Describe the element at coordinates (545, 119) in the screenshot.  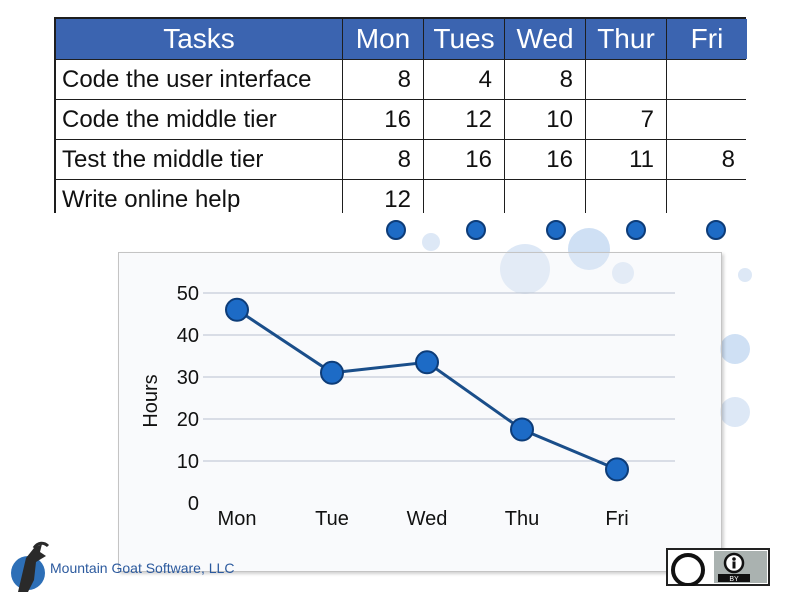
I see `table-cell: 10` at that location.